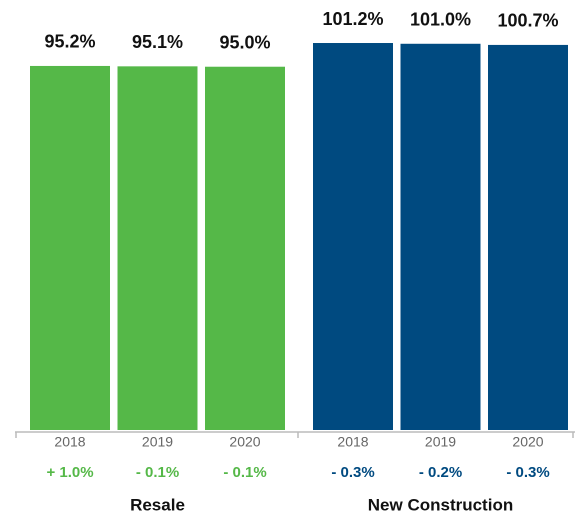 This screenshot has width=575, height=519. Describe the element at coordinates (69, 42) in the screenshot. I see `value-label: 95.2%` at that location.